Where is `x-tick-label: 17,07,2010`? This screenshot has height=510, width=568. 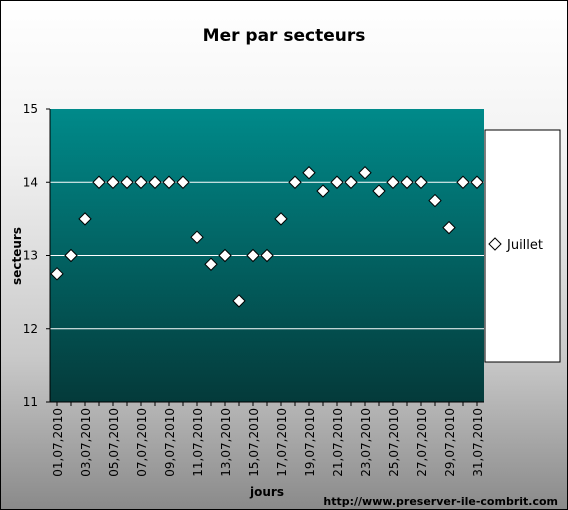
x-tick-label: 17,07,2010 is located at coordinates (282, 442).